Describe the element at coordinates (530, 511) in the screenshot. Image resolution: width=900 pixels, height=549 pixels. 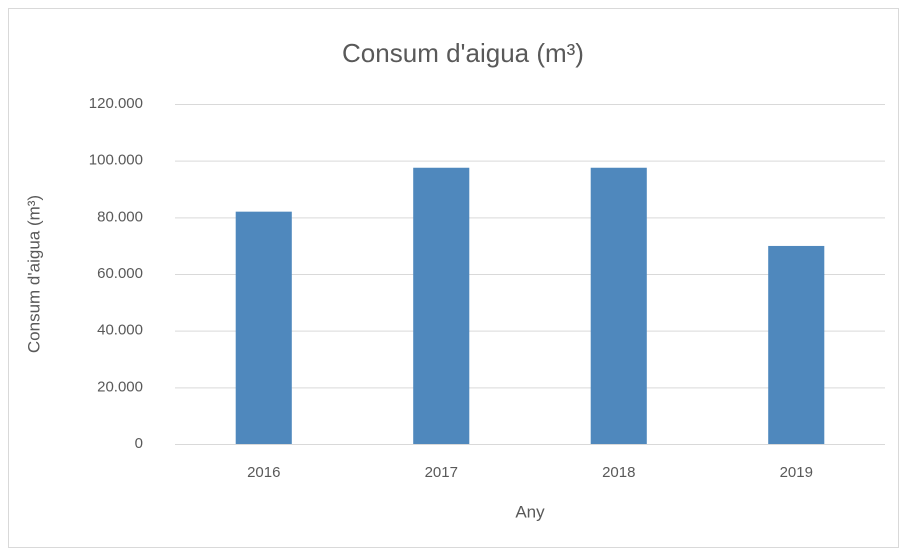
I see `x-axis-label: Any` at that location.